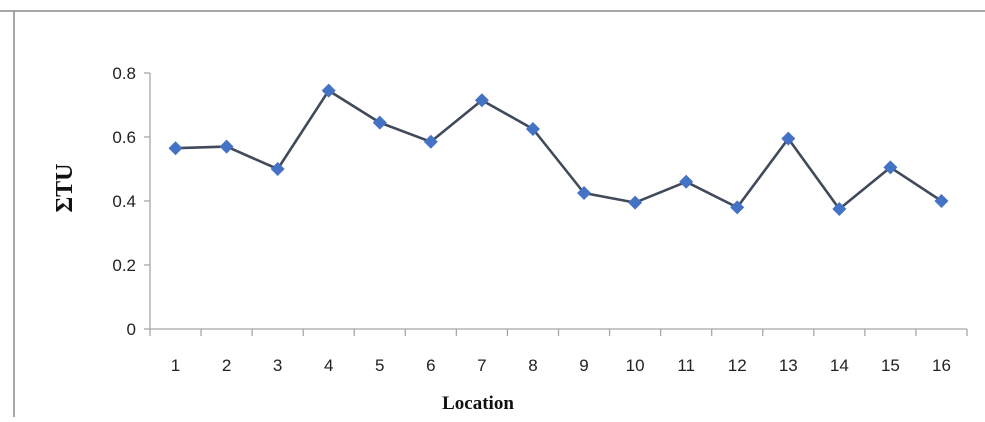  What do you see at coordinates (328, 365) in the screenshot?
I see `x-tick-label: 4` at bounding box center [328, 365].